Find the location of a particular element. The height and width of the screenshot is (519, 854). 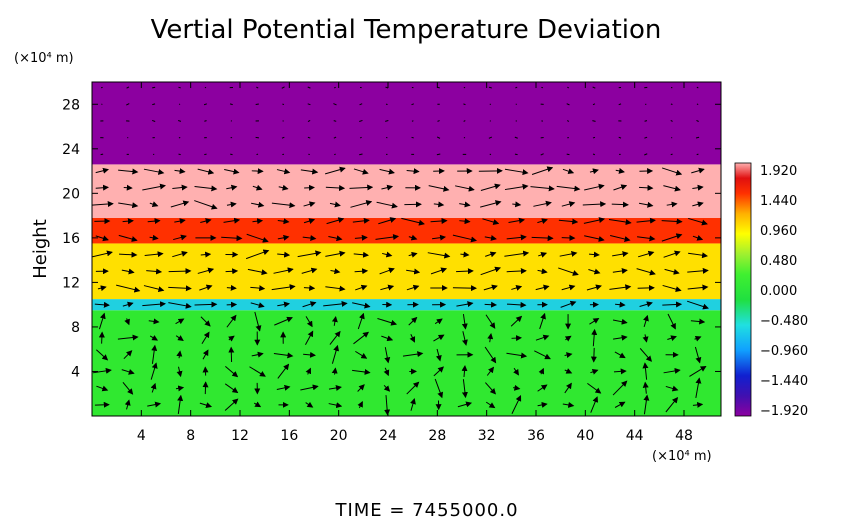

x-tick-label: 12 is located at coordinates (240, 436).